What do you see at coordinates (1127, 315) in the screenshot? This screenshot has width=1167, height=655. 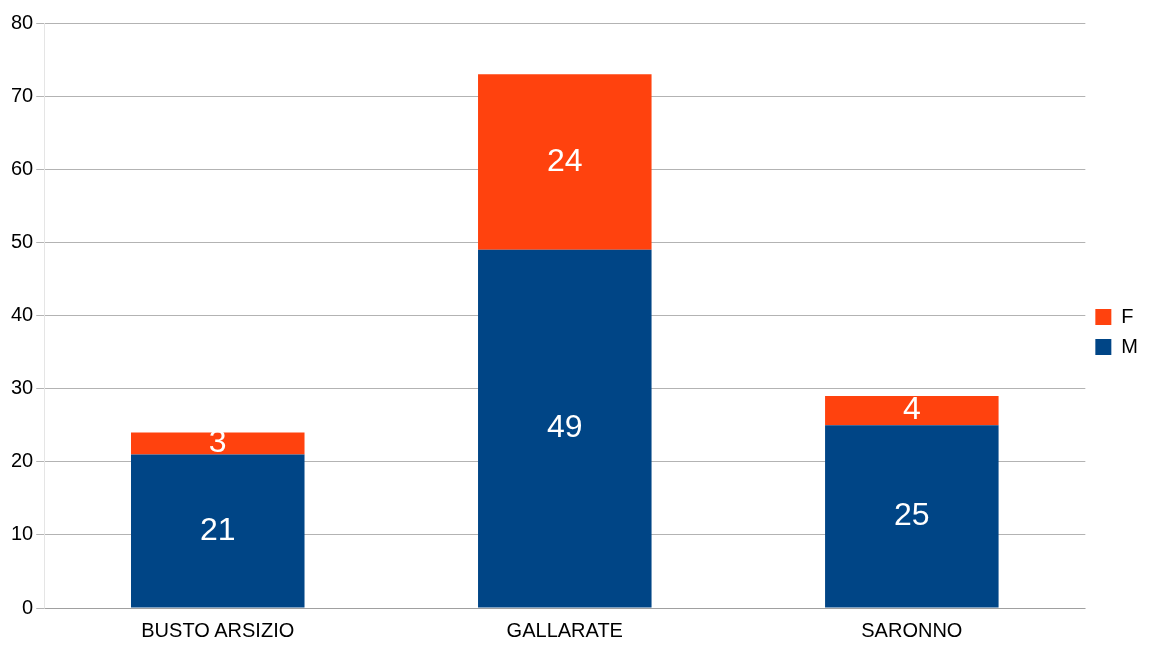 I see `legend-label: F` at bounding box center [1127, 315].